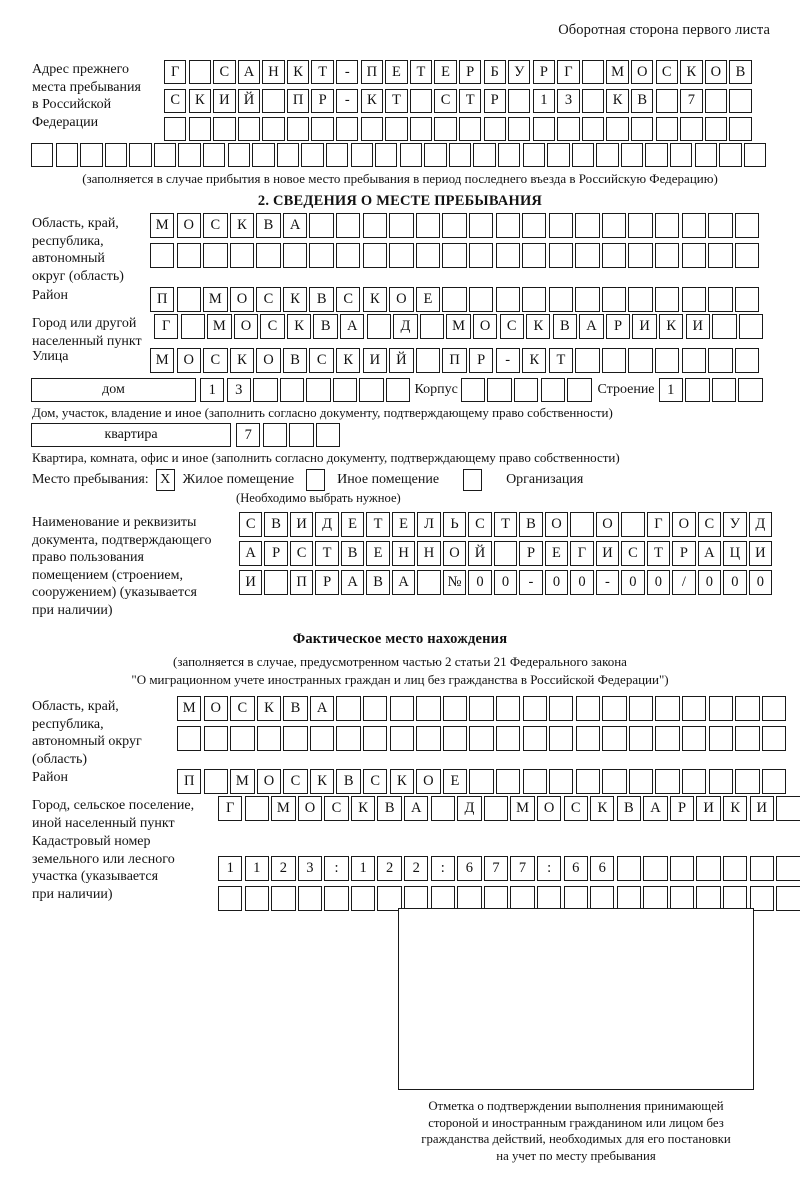 This screenshot has height=1180, width=800. Describe the element at coordinates (283, 808) in the screenshot. I see `form-cell: М` at that location.